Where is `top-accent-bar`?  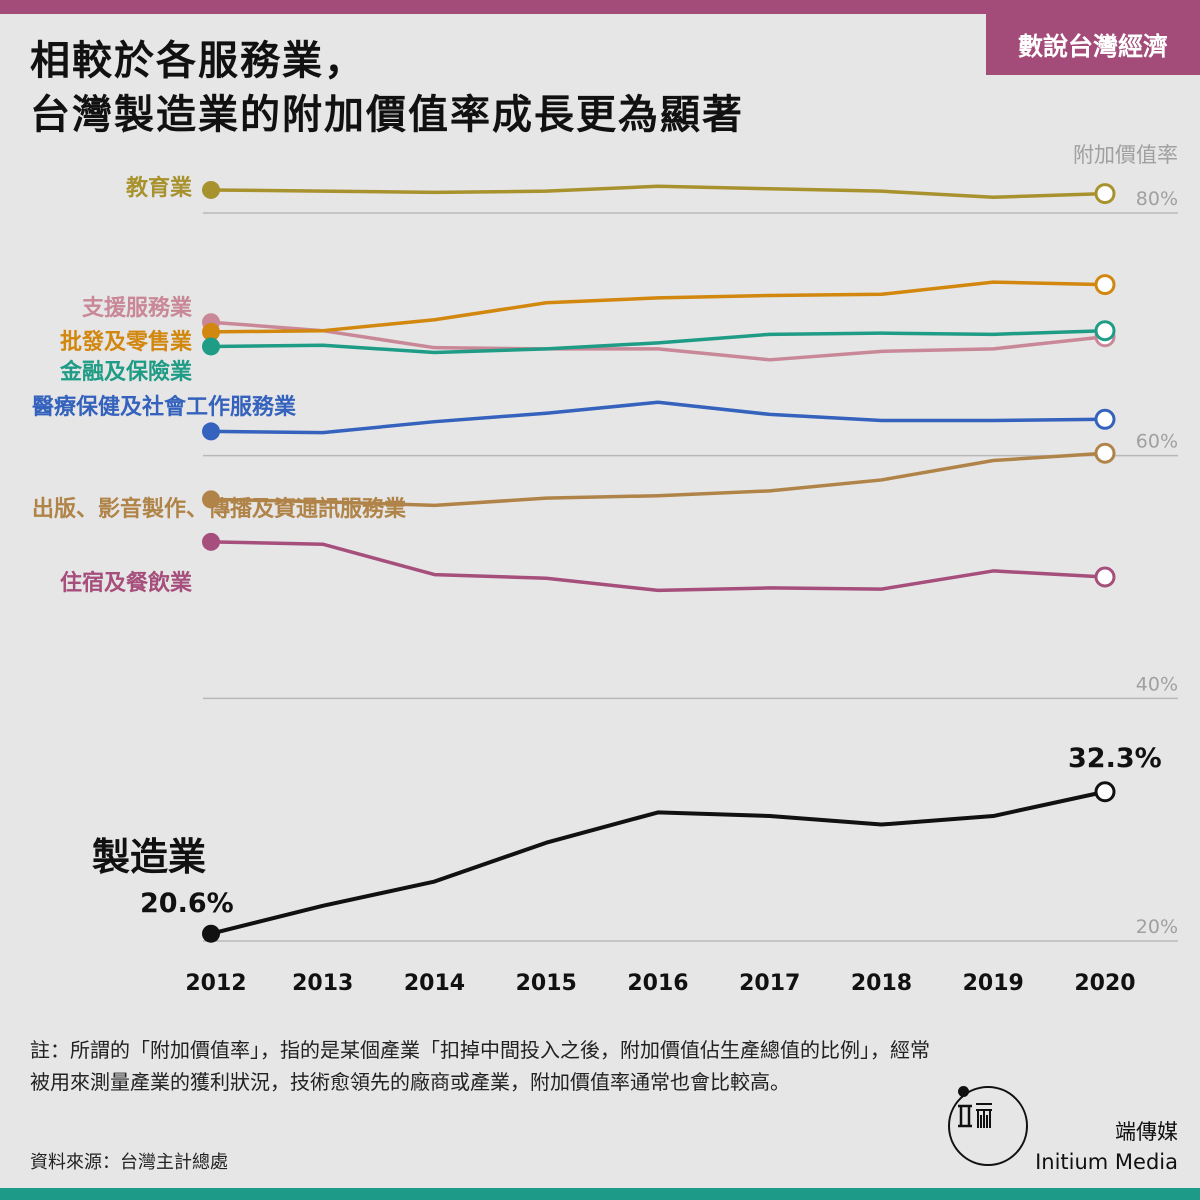
top-accent-bar is located at coordinates (600, 7).